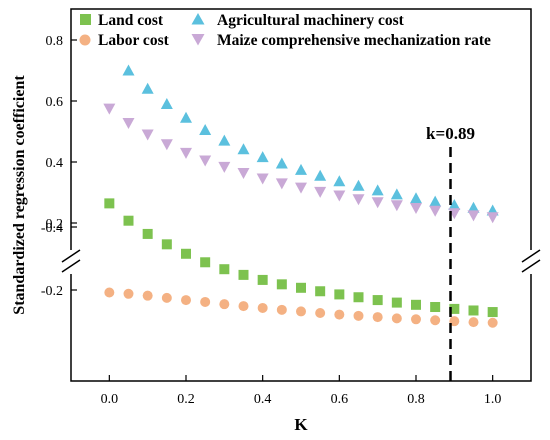  I want to click on legend-marker-labor-cost, so click(85, 40).